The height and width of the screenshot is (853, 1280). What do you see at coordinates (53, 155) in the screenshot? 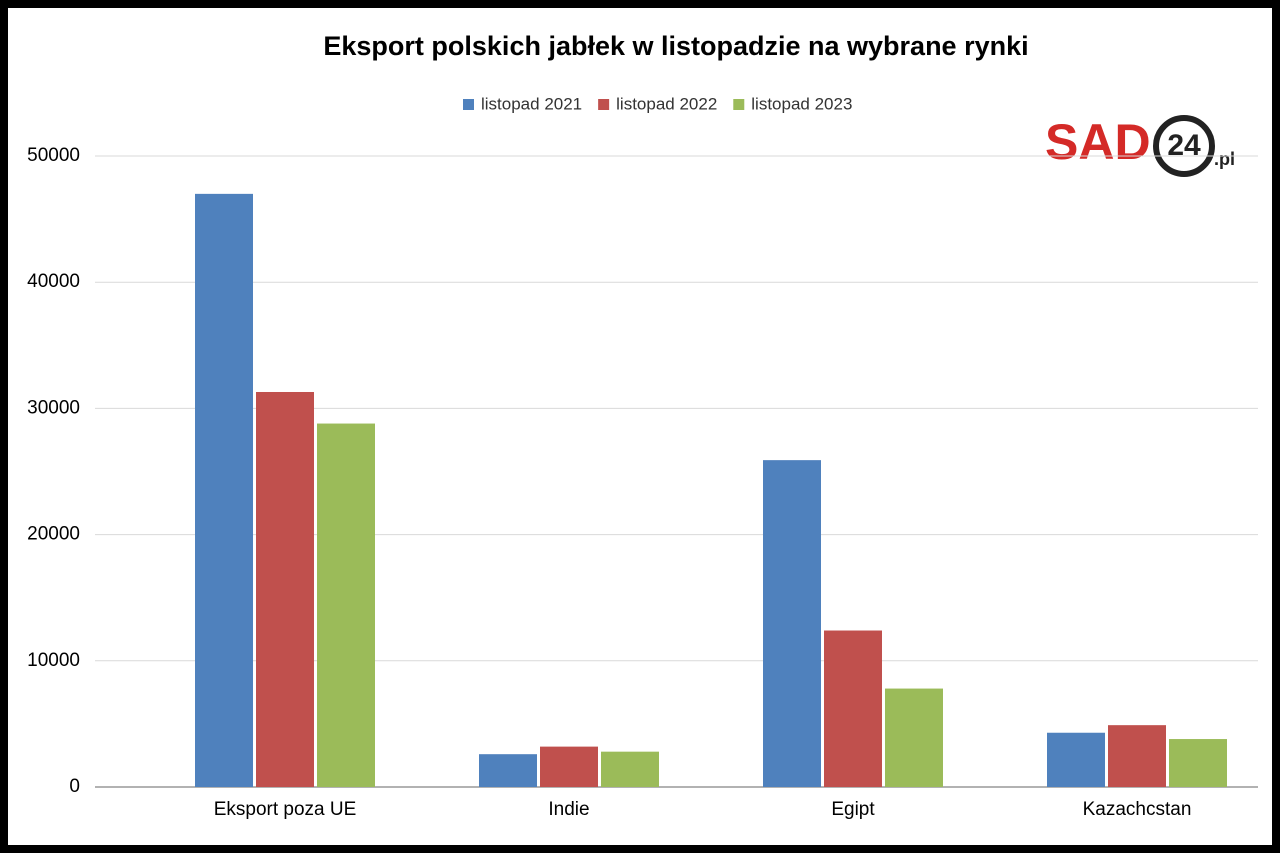
I see `y-tick-label: 50000` at bounding box center [53, 155].